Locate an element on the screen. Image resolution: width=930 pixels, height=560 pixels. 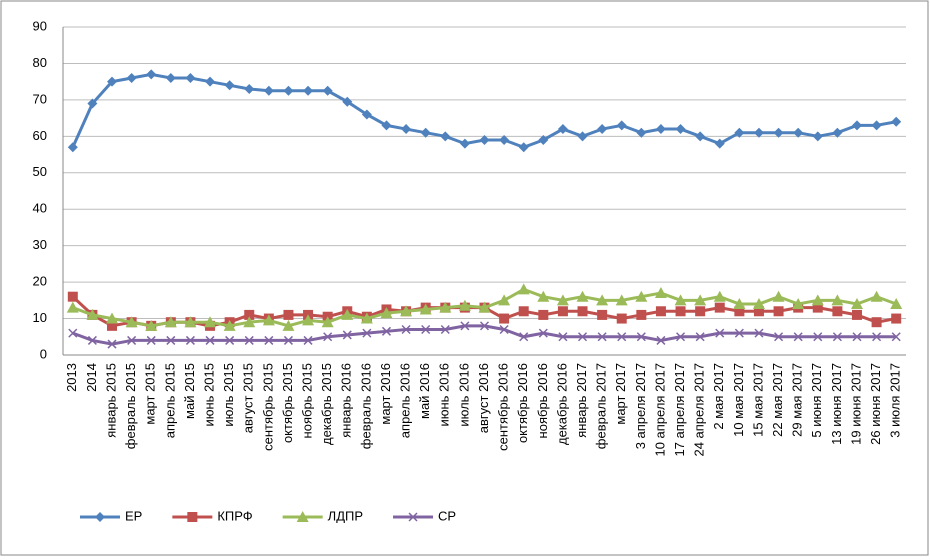
legend-label: СР is located at coordinates (447, 515).